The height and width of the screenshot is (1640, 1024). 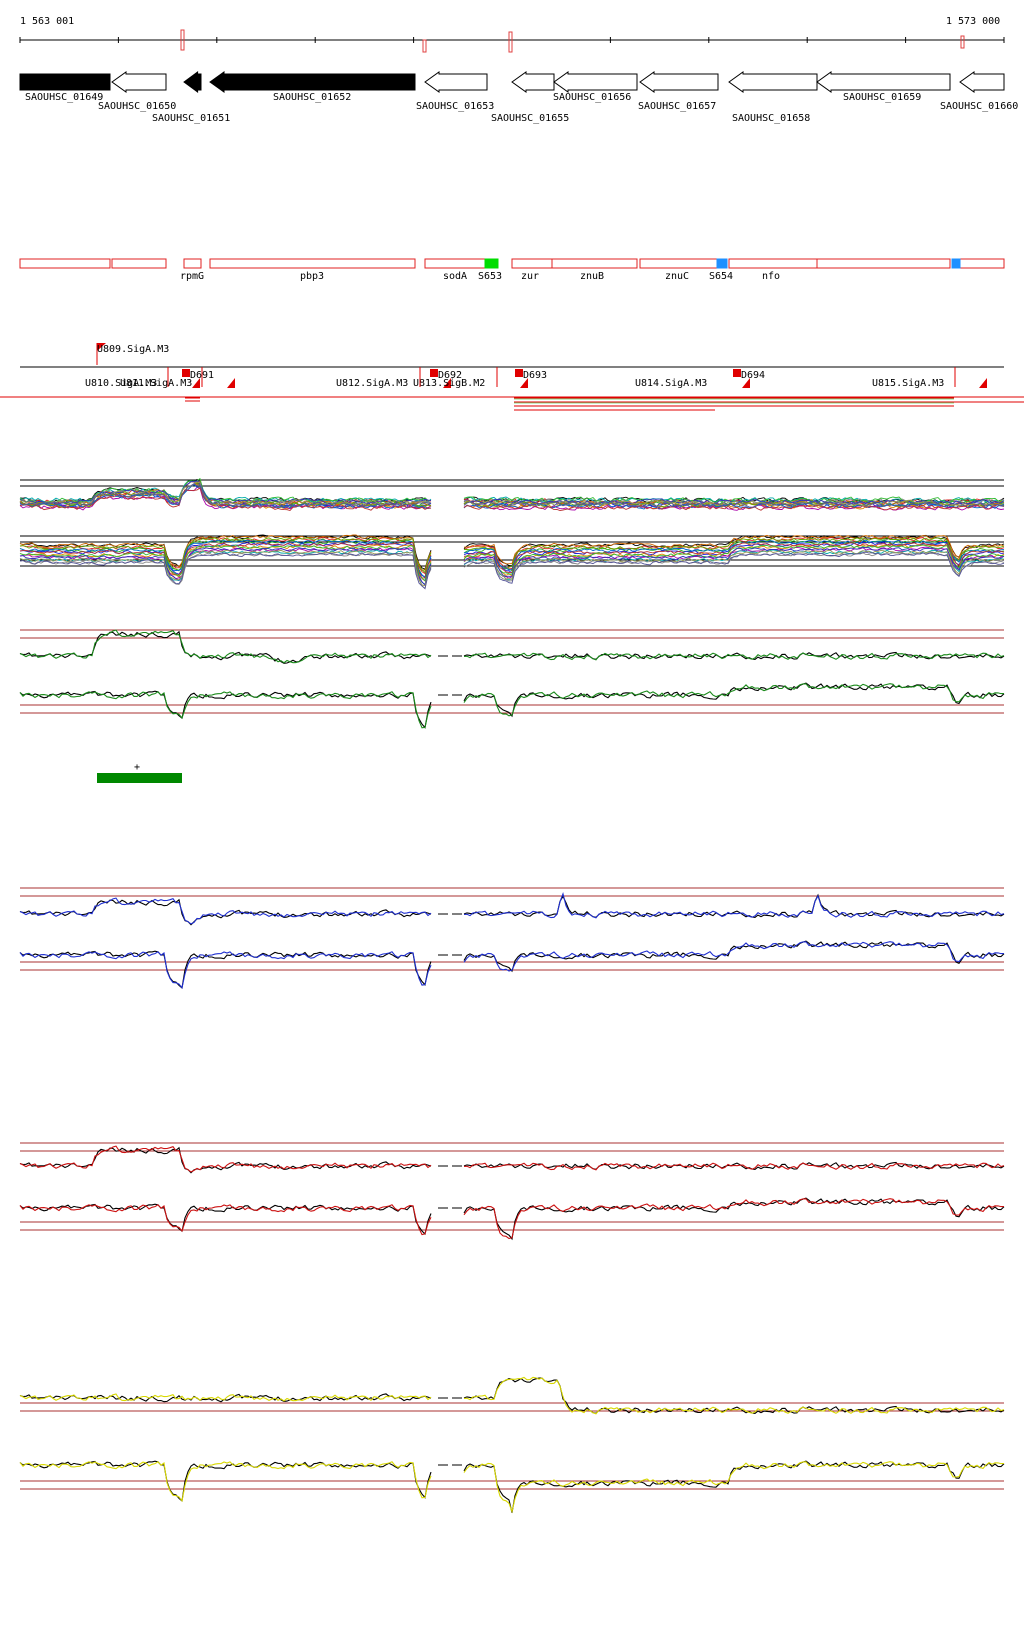 What do you see at coordinates (312, 97) in the screenshot?
I see `gene-label: SAOUHSC_01652` at bounding box center [312, 97].